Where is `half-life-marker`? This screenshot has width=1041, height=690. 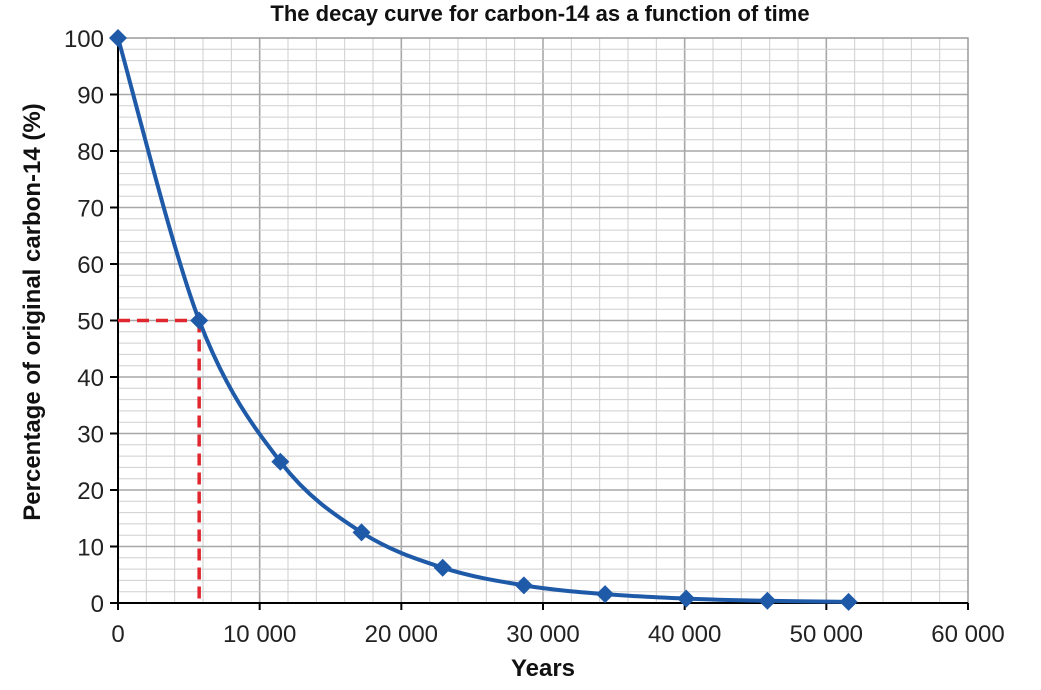 half-life-marker is located at coordinates (159, 460).